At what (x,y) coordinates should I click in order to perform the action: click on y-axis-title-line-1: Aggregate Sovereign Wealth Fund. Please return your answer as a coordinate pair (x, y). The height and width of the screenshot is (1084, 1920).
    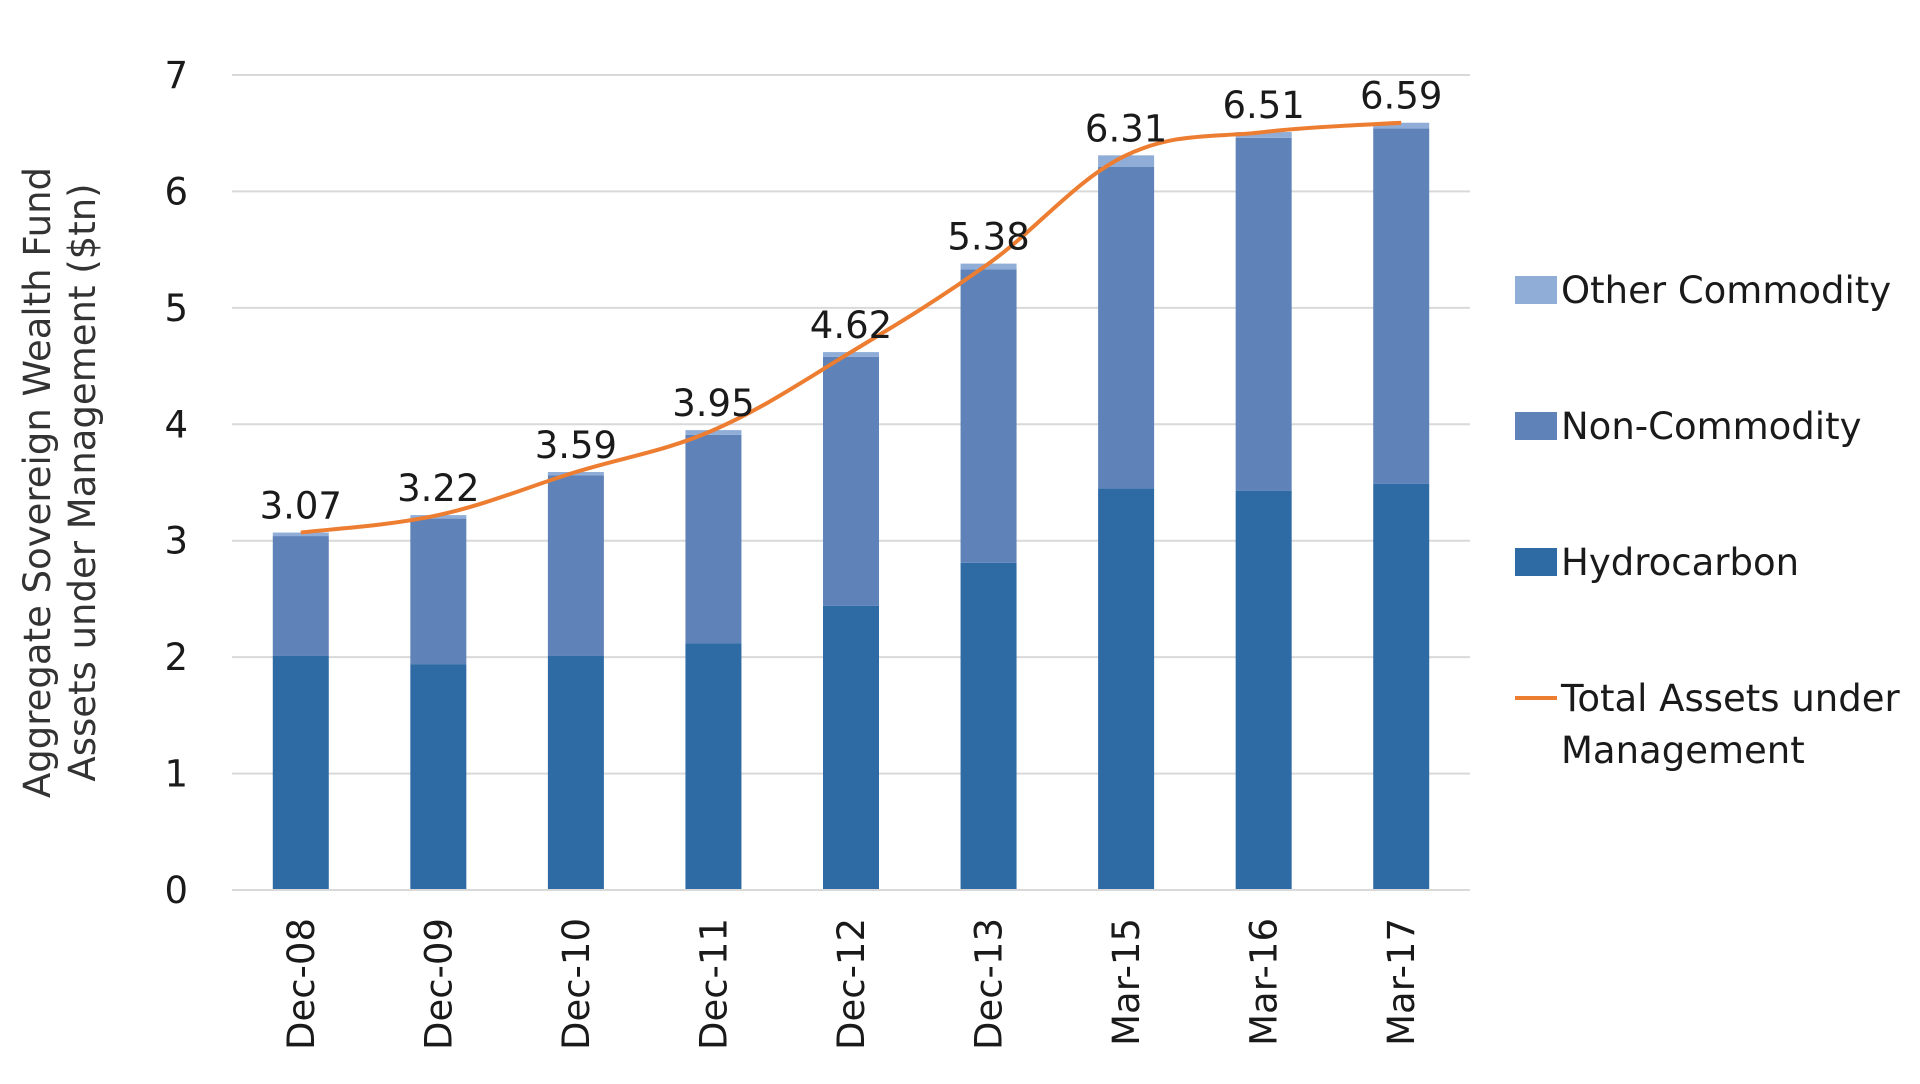
    Looking at the image, I should click on (37, 482).